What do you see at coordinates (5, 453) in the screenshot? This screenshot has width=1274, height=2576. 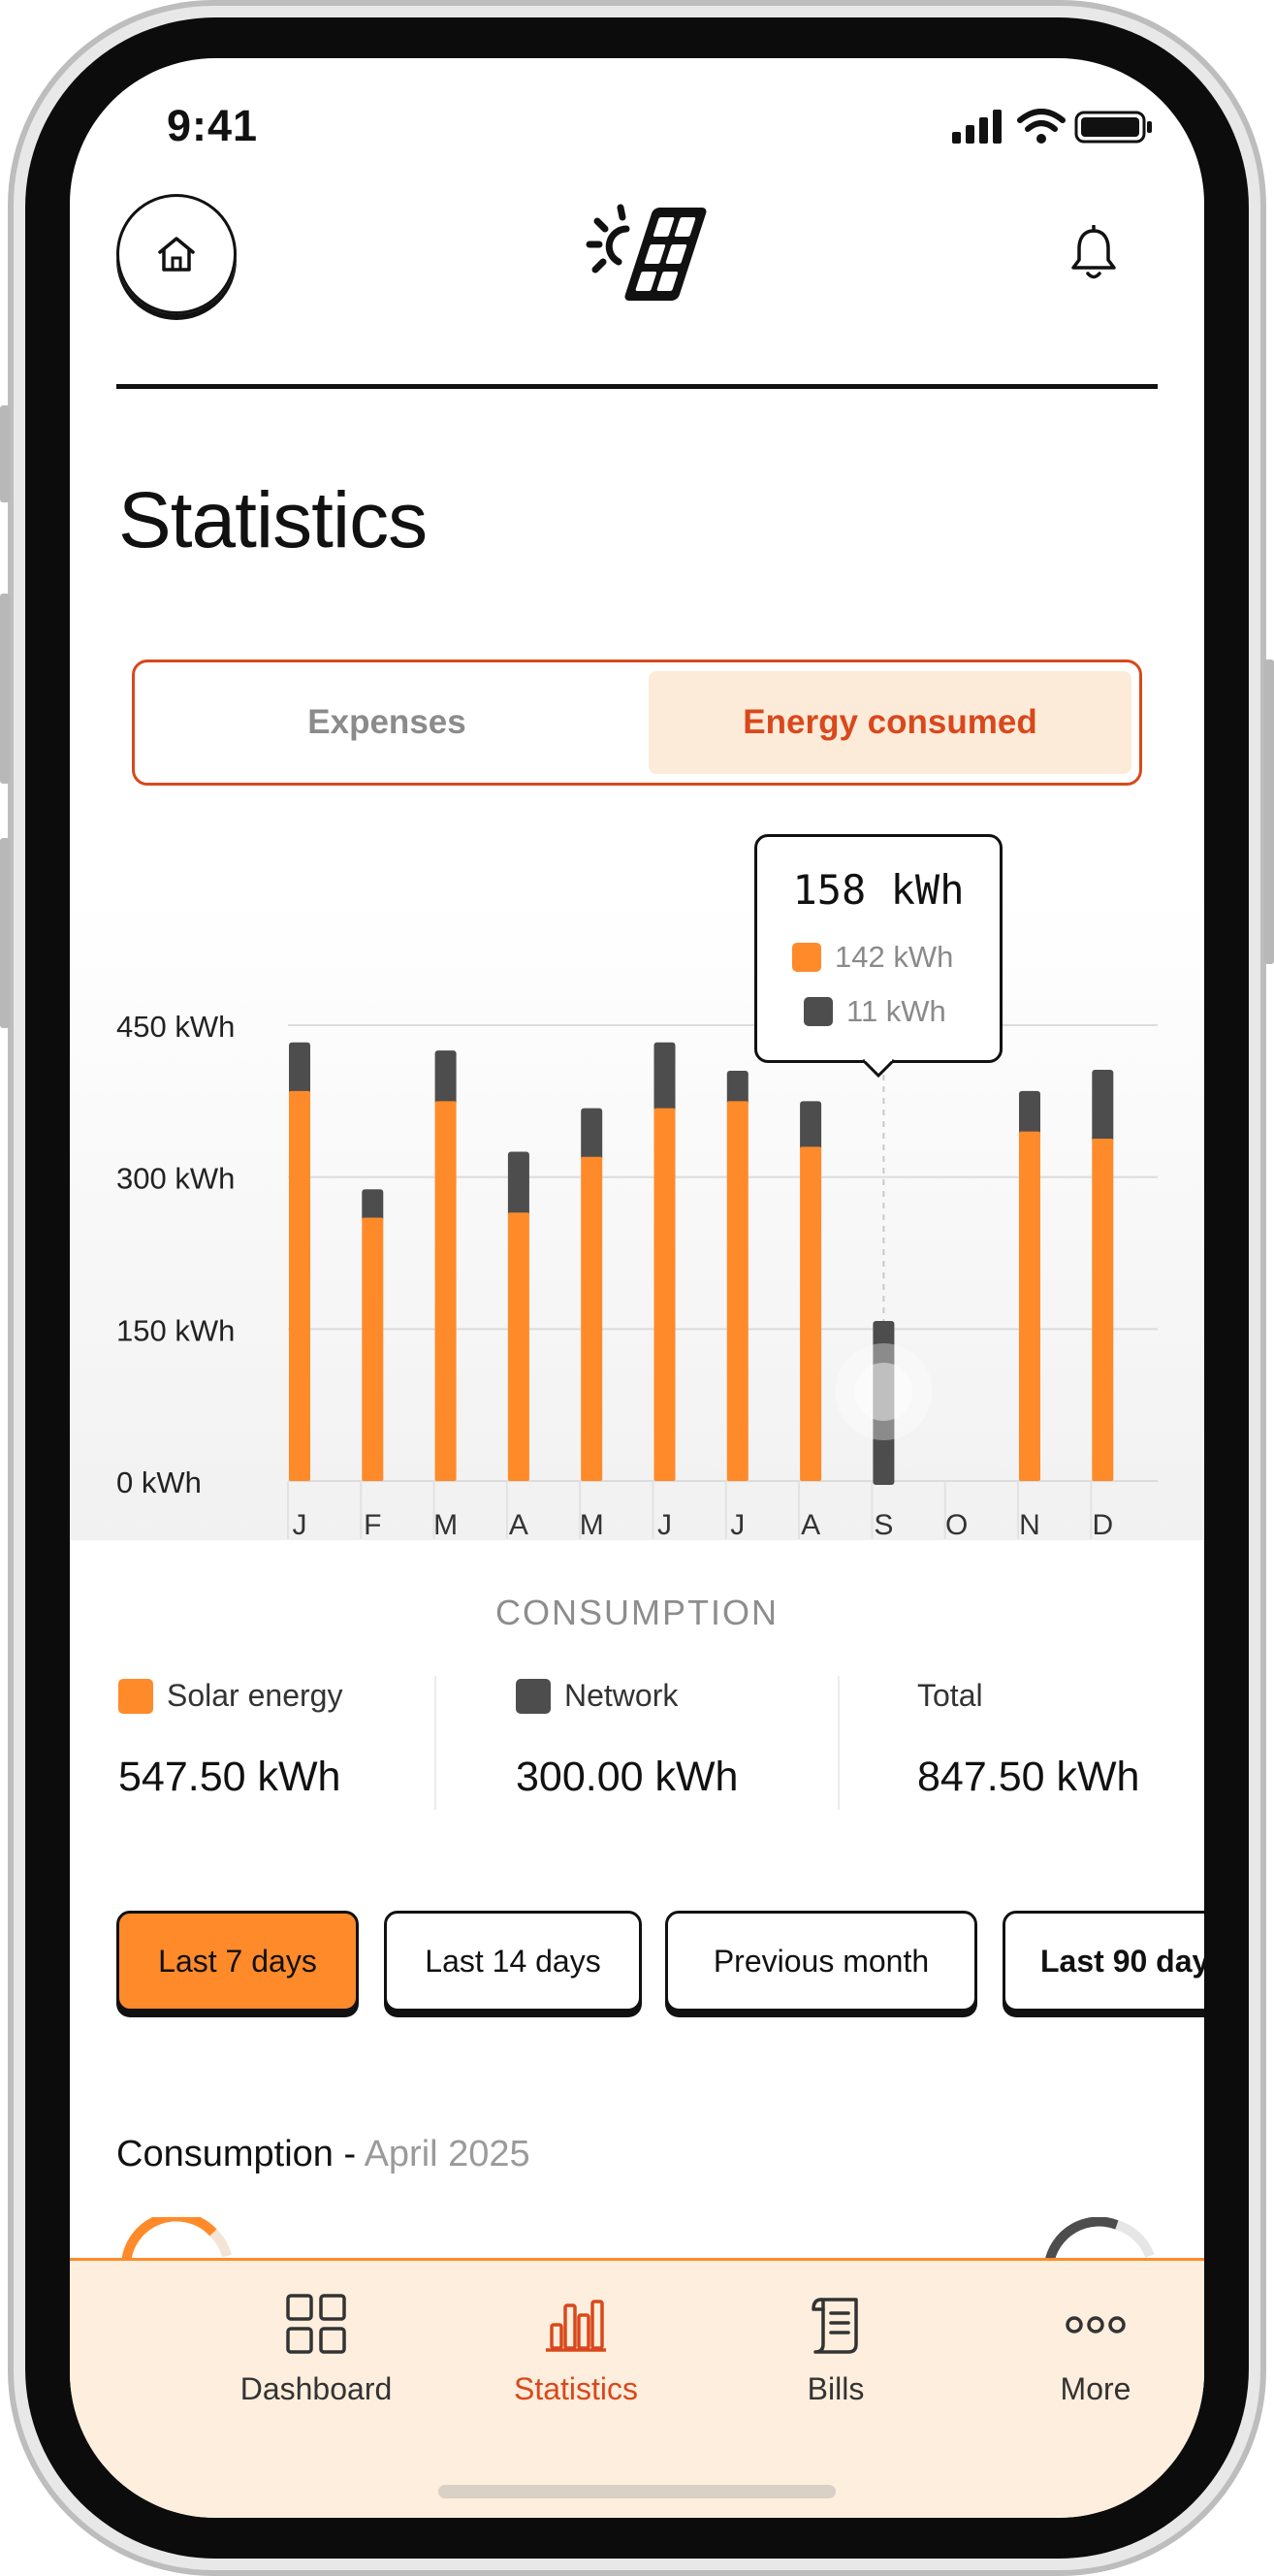 I see `mute-switch` at bounding box center [5, 453].